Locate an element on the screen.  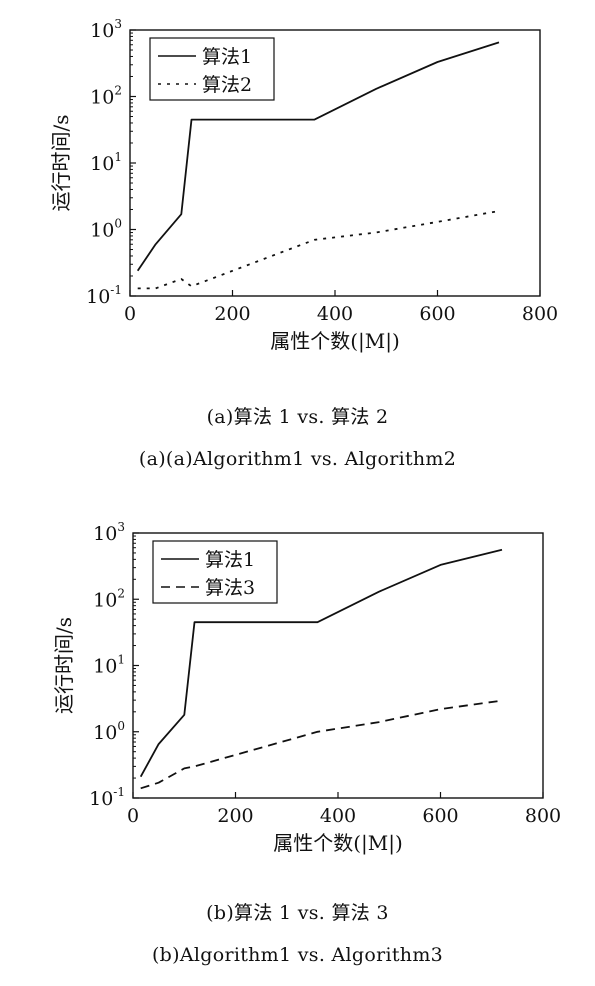
series-line-dotted is located at coordinates (318, 250).